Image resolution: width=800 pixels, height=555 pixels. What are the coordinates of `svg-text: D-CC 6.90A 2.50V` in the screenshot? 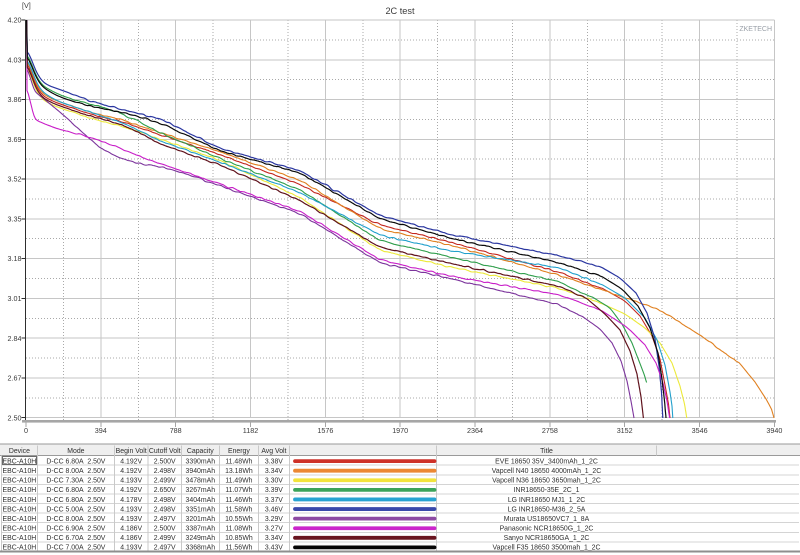 It's located at (75, 529).